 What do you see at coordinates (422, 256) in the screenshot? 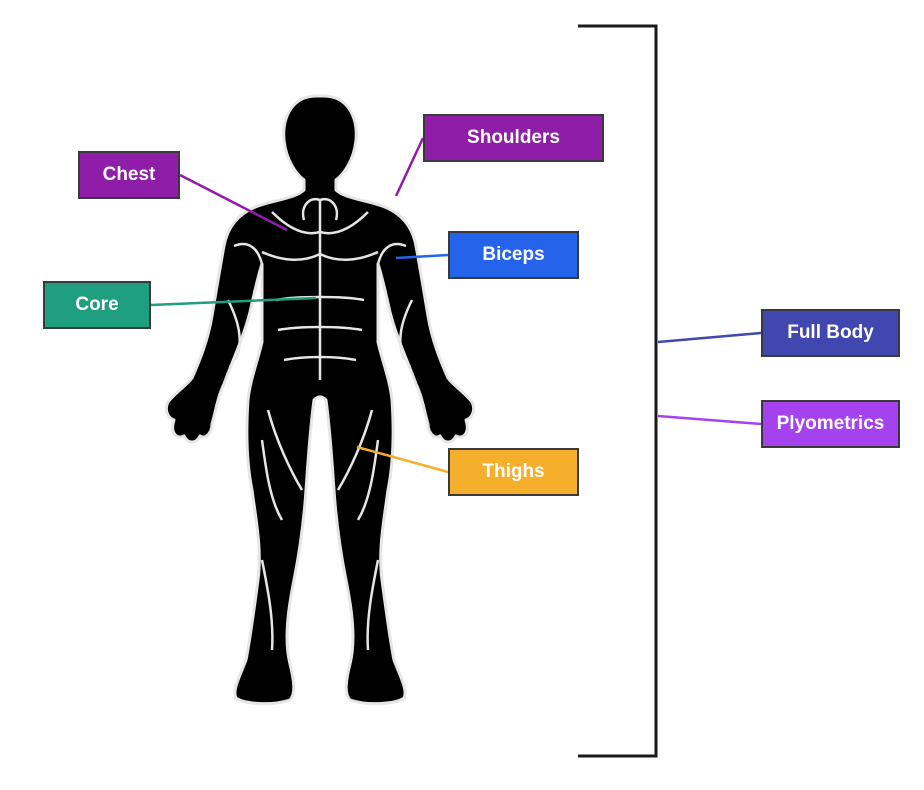
I see `biceps-connector` at bounding box center [422, 256].